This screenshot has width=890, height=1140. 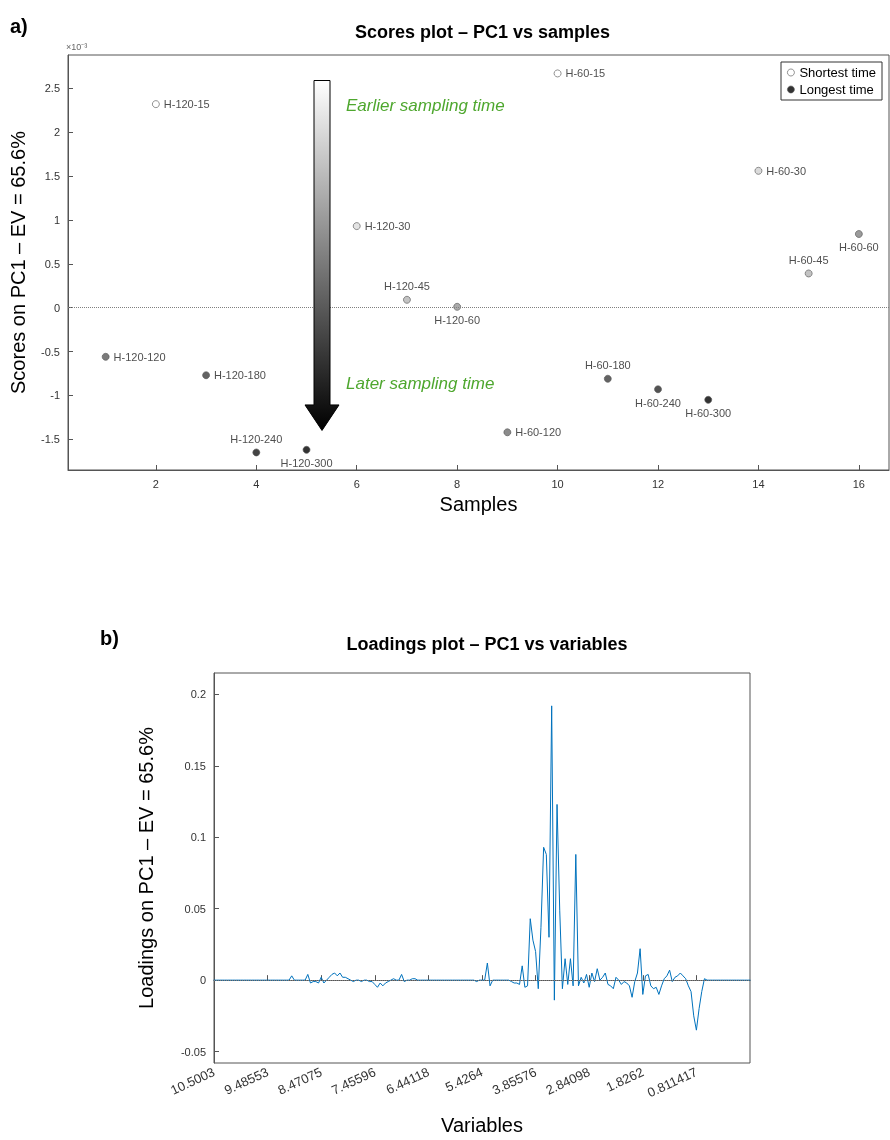 I want to click on y-tick-label: 2, so click(x=56, y=132).